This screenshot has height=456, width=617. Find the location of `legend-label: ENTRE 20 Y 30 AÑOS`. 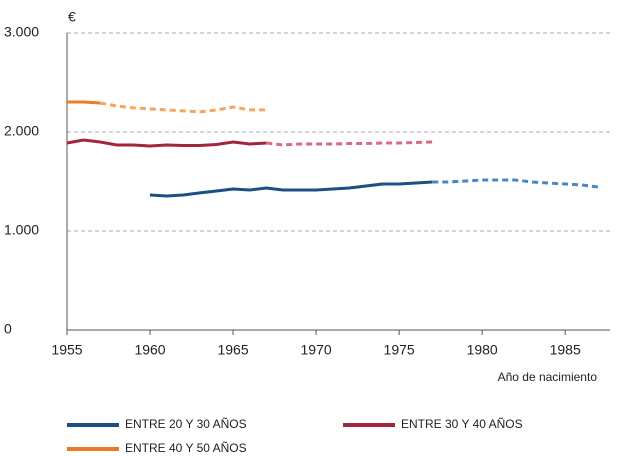

legend-label: ENTRE 20 Y 30 AÑOS is located at coordinates (186, 424).